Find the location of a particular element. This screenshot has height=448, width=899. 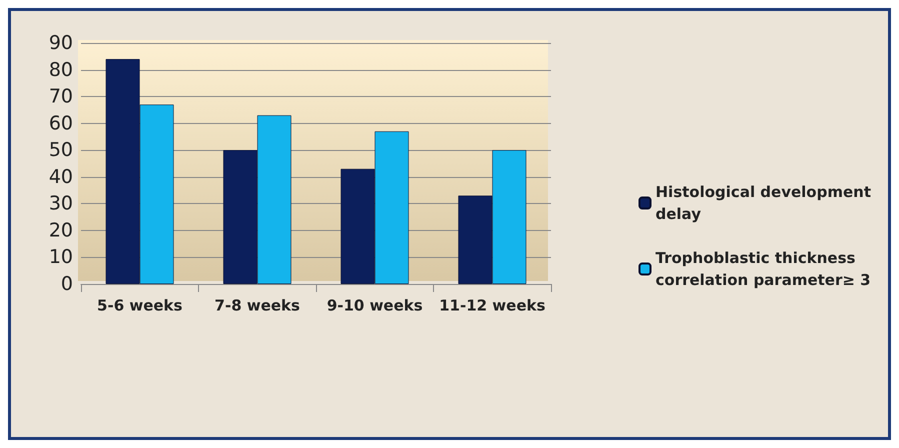

y-tick-label: 50 is located at coordinates (60, 150).